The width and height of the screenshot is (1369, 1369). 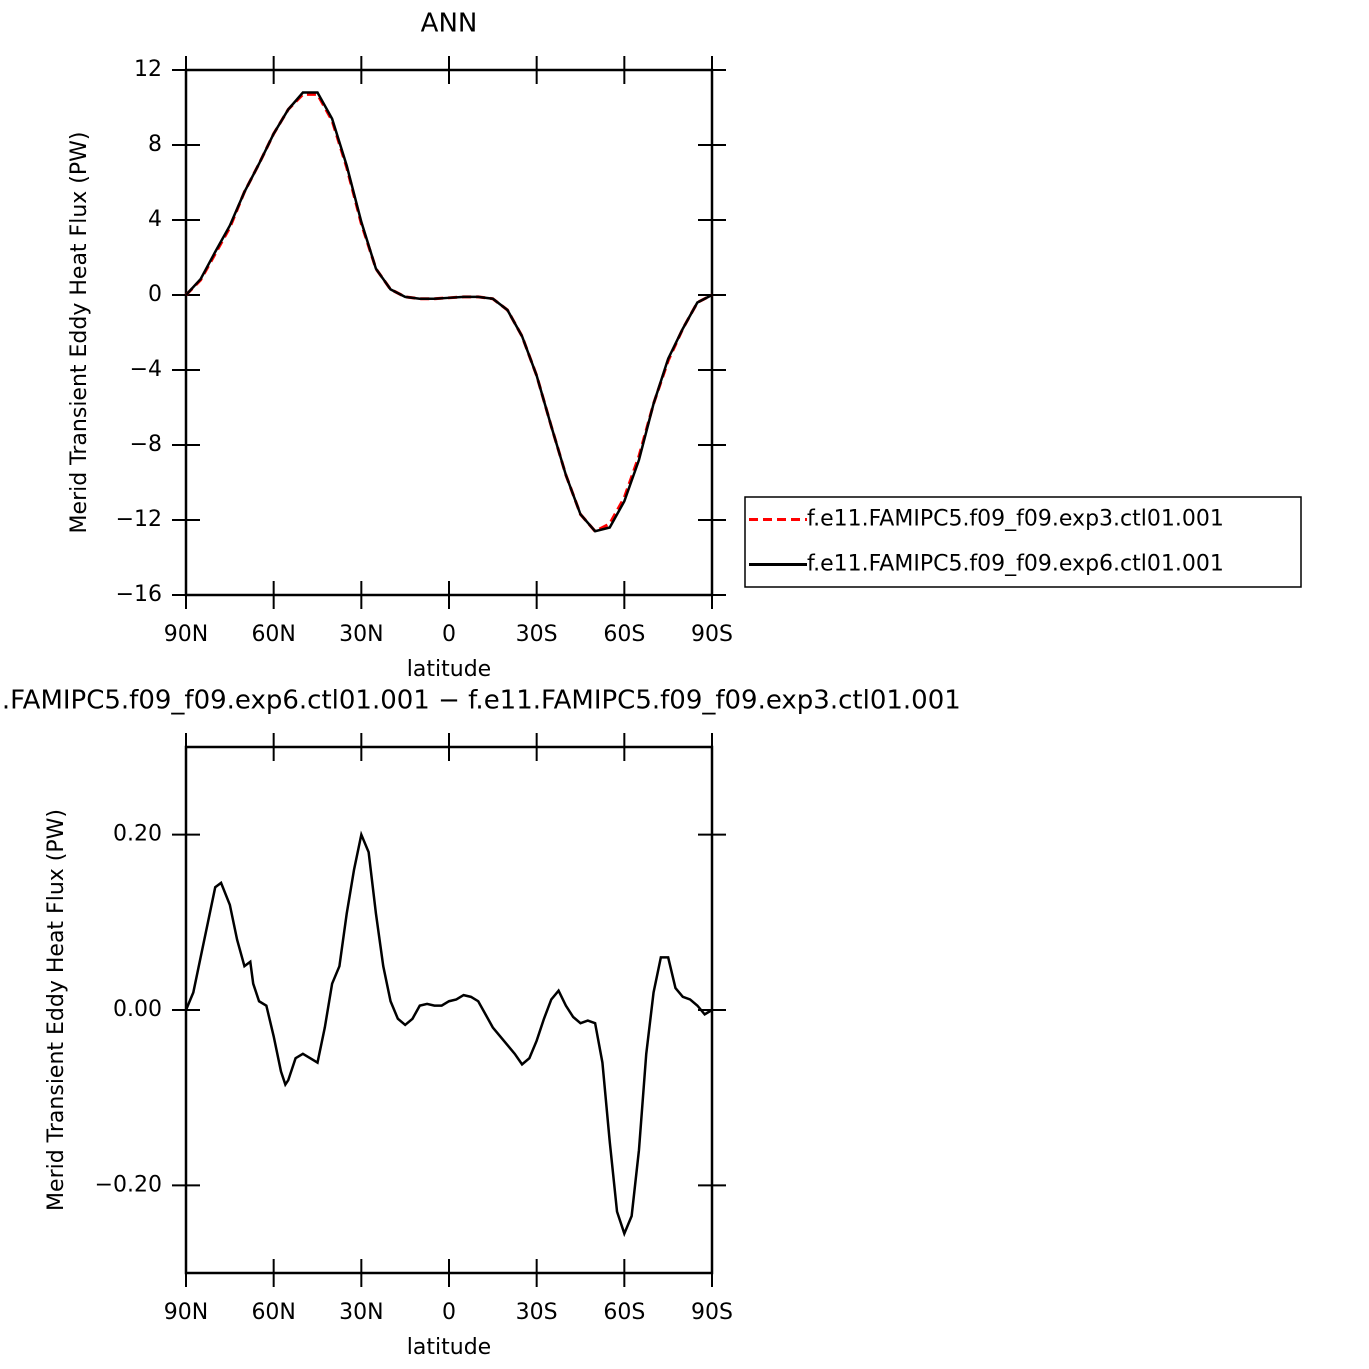 What do you see at coordinates (155, 219) in the screenshot?
I see `y-tick-label: 4` at bounding box center [155, 219].